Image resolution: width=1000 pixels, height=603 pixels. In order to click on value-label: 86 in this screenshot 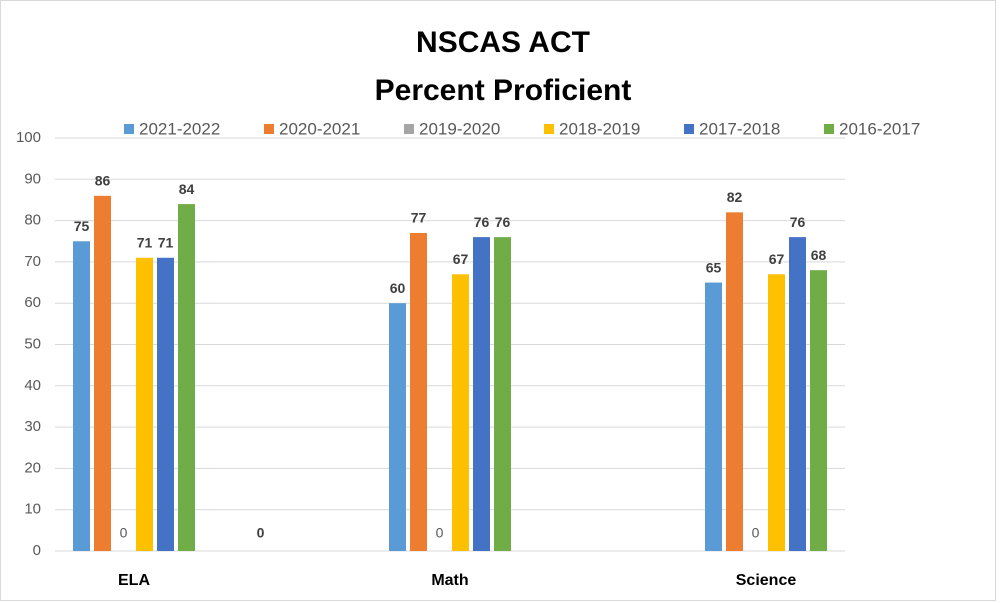, I will do `click(103, 181)`.